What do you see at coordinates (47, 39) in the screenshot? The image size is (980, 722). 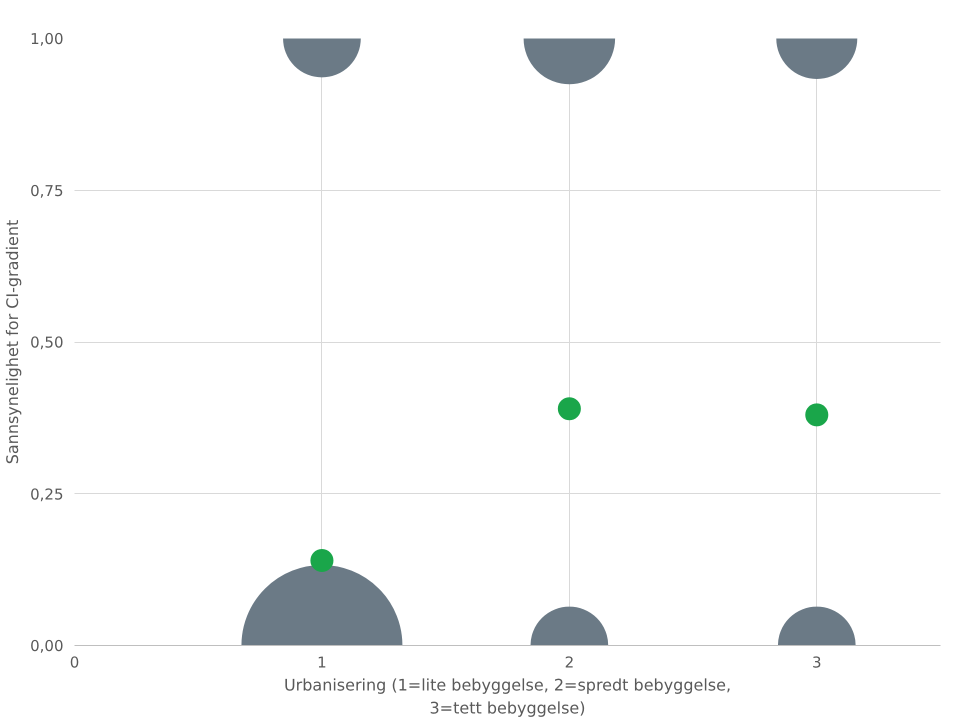 I see `y-tick-label: 1,00` at bounding box center [47, 39].